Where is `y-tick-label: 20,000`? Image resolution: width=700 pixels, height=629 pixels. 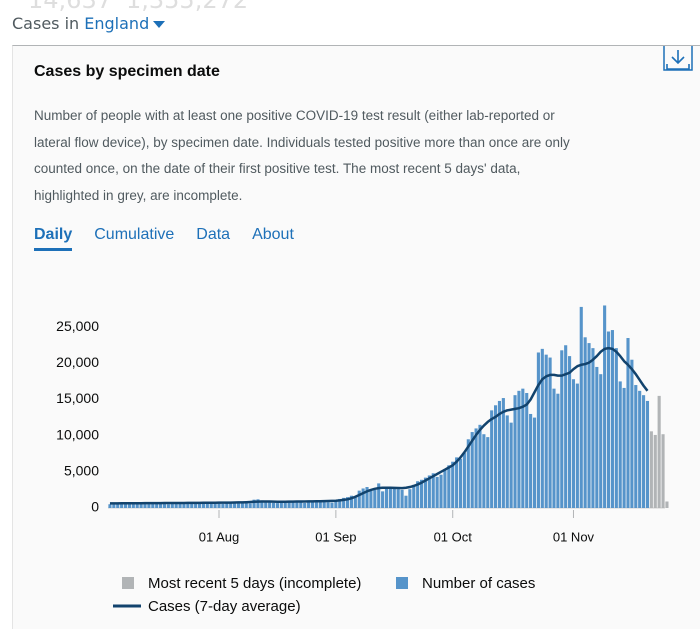 y-tick-label: 20,000 is located at coordinates (77, 362).